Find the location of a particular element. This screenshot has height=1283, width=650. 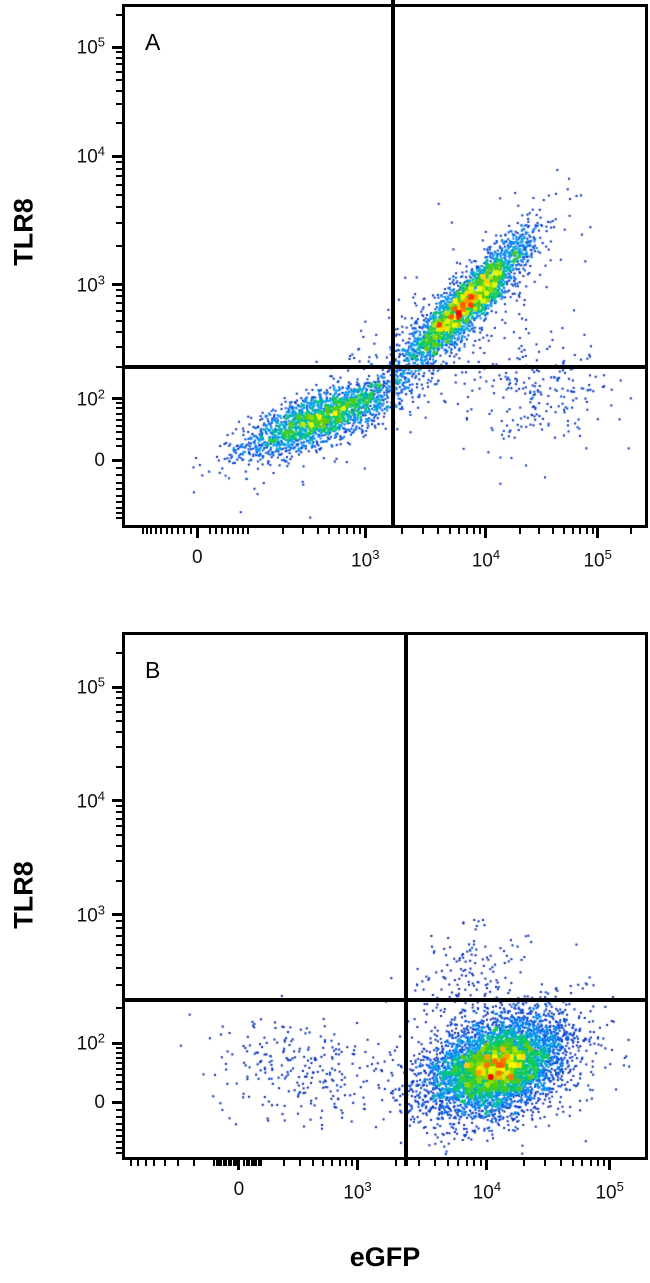

y-axis: 0 10² 10³ 10⁴ 10⁵ is located at coordinates (61, 896).